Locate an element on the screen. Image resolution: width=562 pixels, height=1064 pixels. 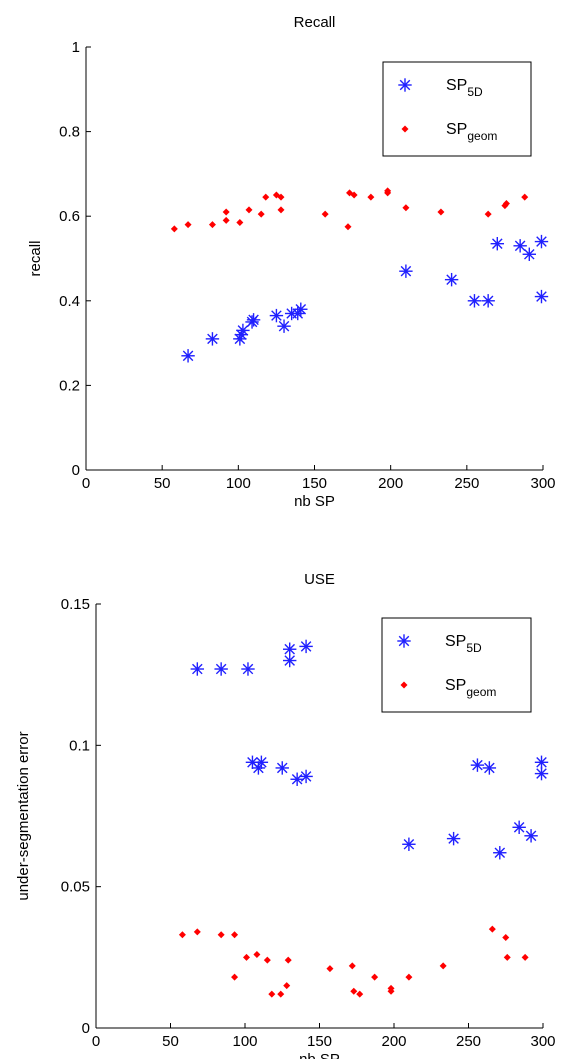
recall-x-tick-label: 200 is located at coordinates (390, 483).